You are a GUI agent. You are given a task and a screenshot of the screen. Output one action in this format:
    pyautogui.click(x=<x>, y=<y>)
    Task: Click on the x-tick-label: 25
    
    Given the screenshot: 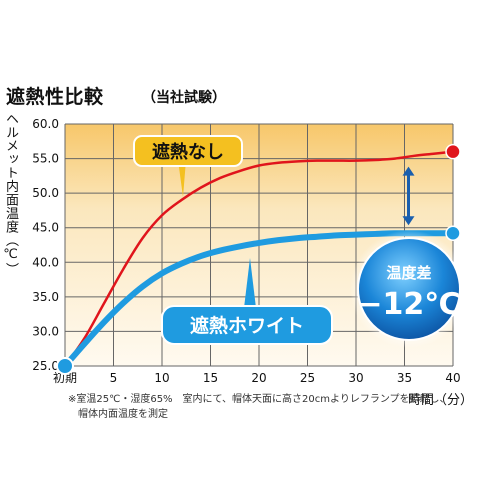 What is the action you would take?
    pyautogui.click(x=307, y=378)
    